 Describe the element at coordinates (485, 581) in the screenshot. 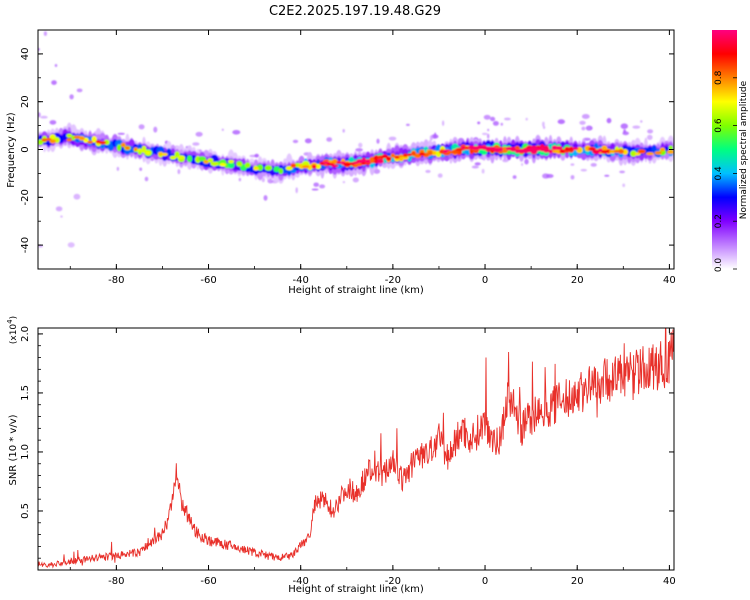

I see `snr-x-tick-label: 0` at that location.